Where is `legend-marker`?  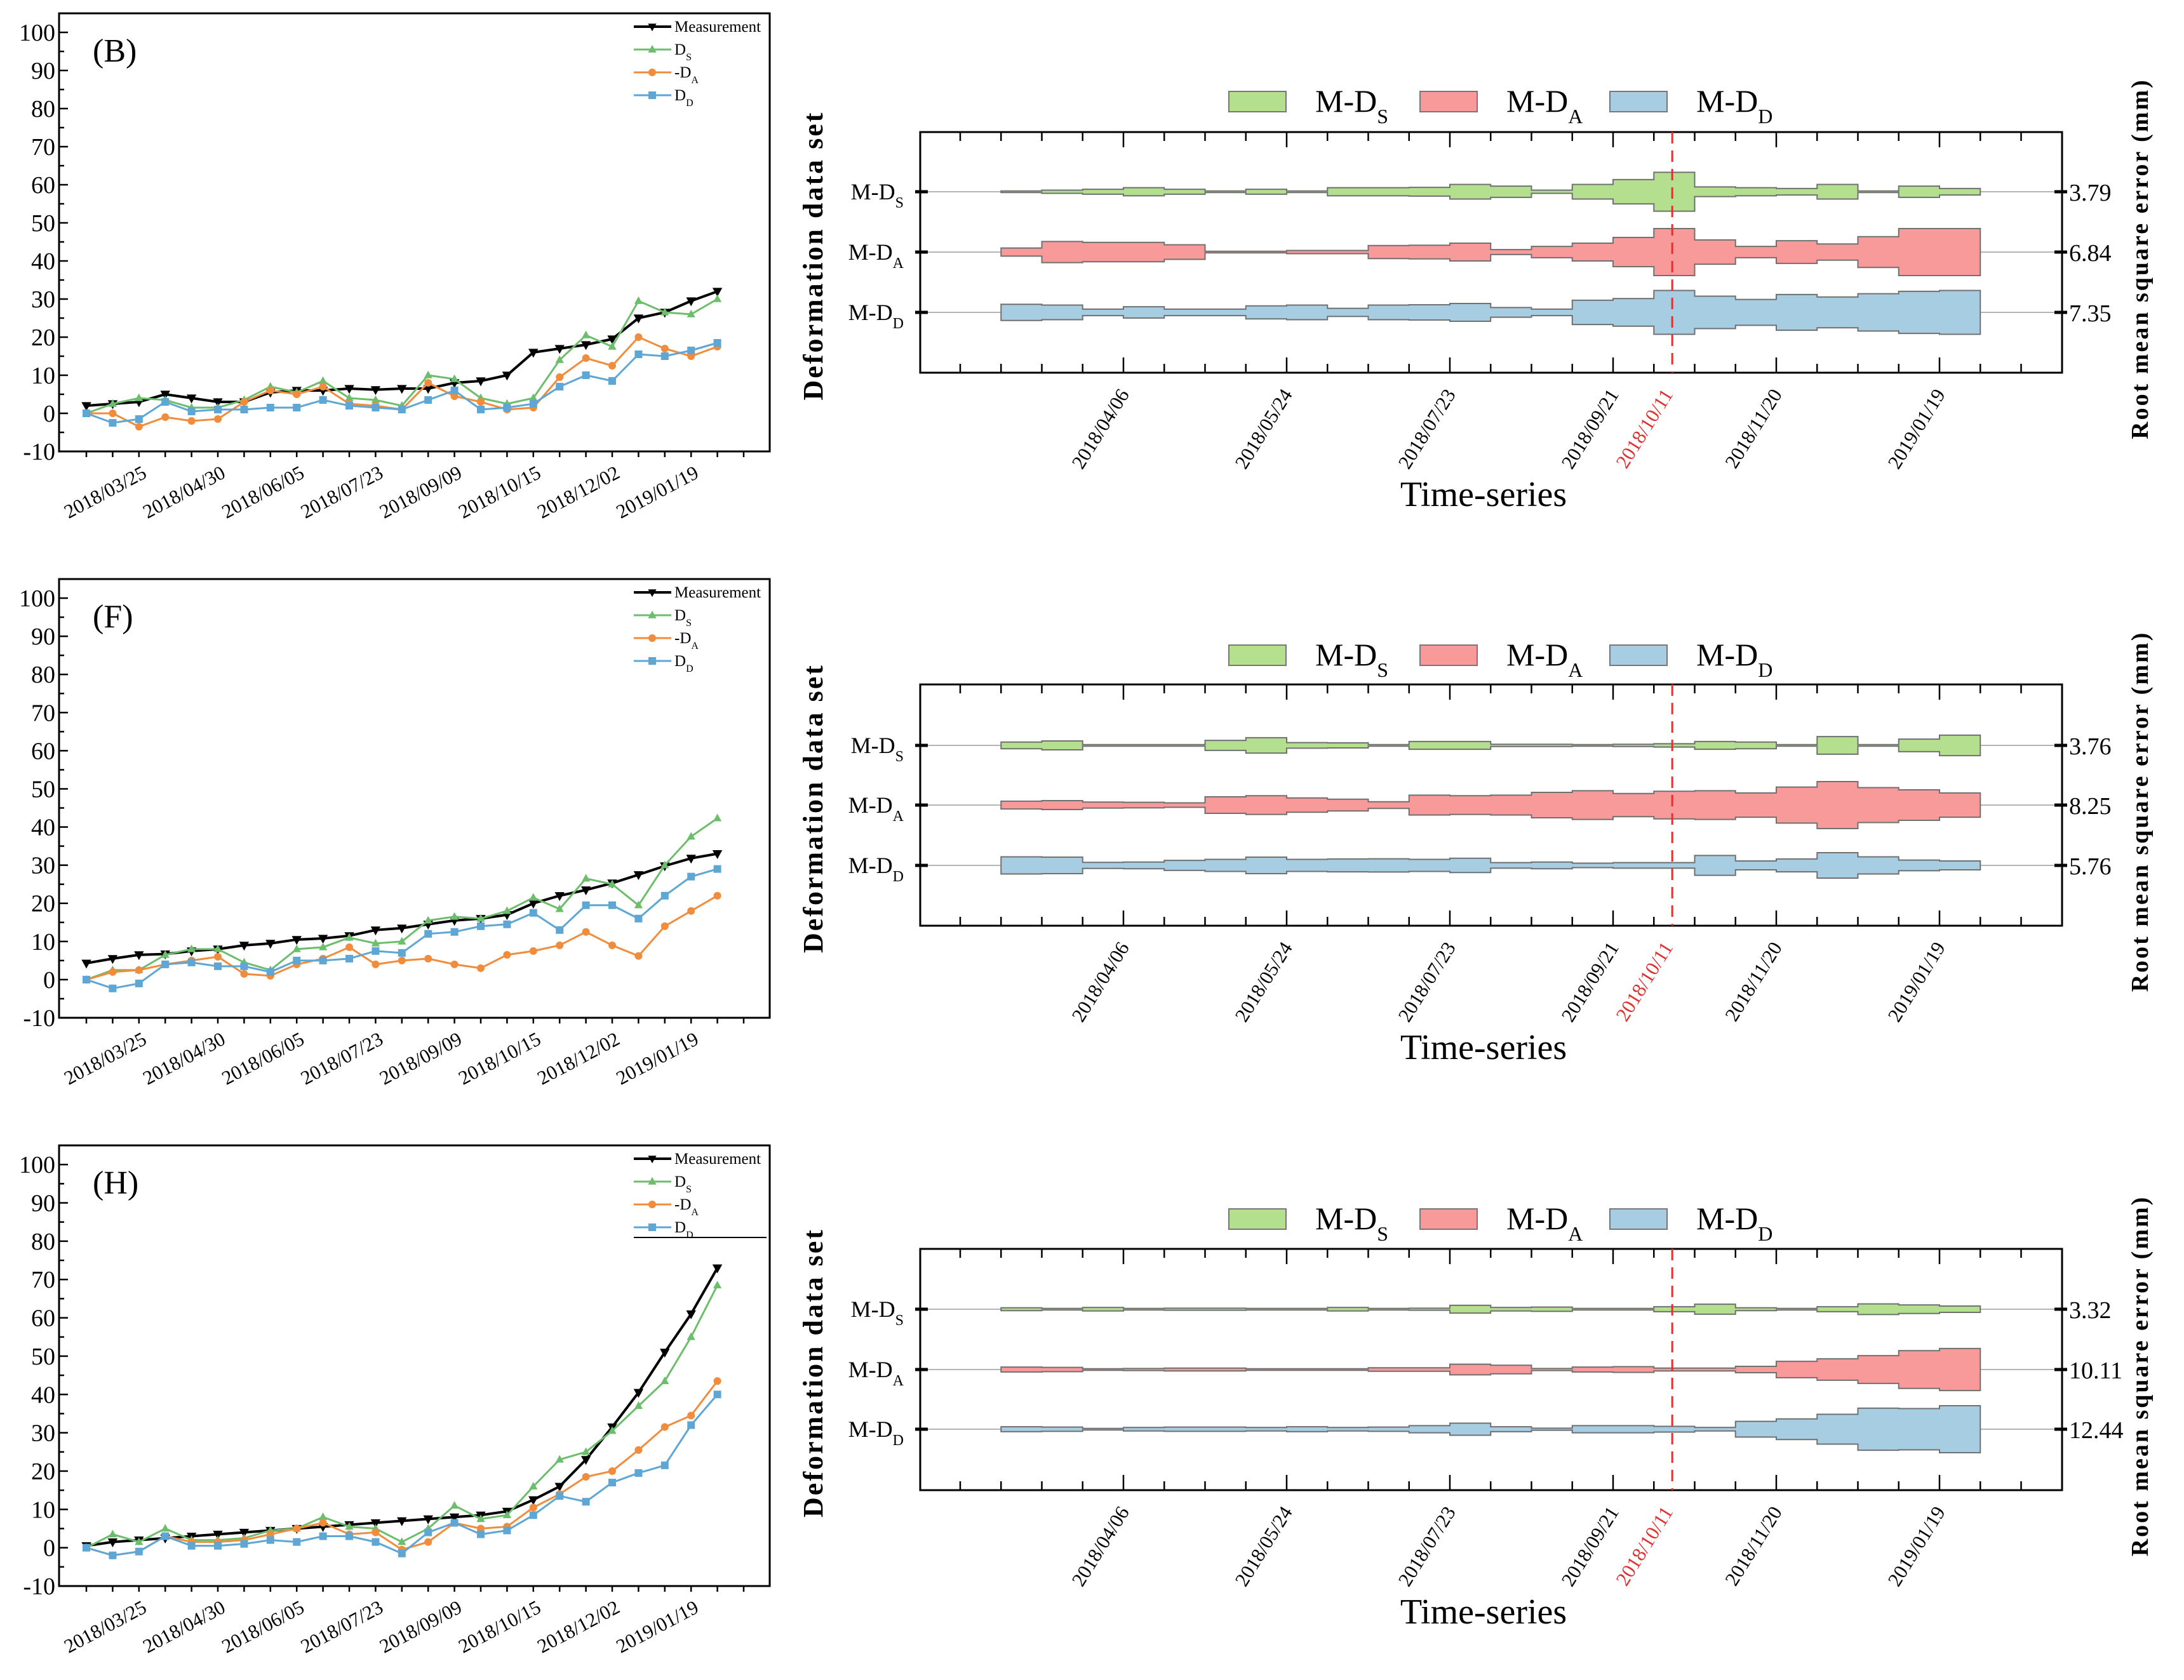
legend-marker is located at coordinates (652, 638).